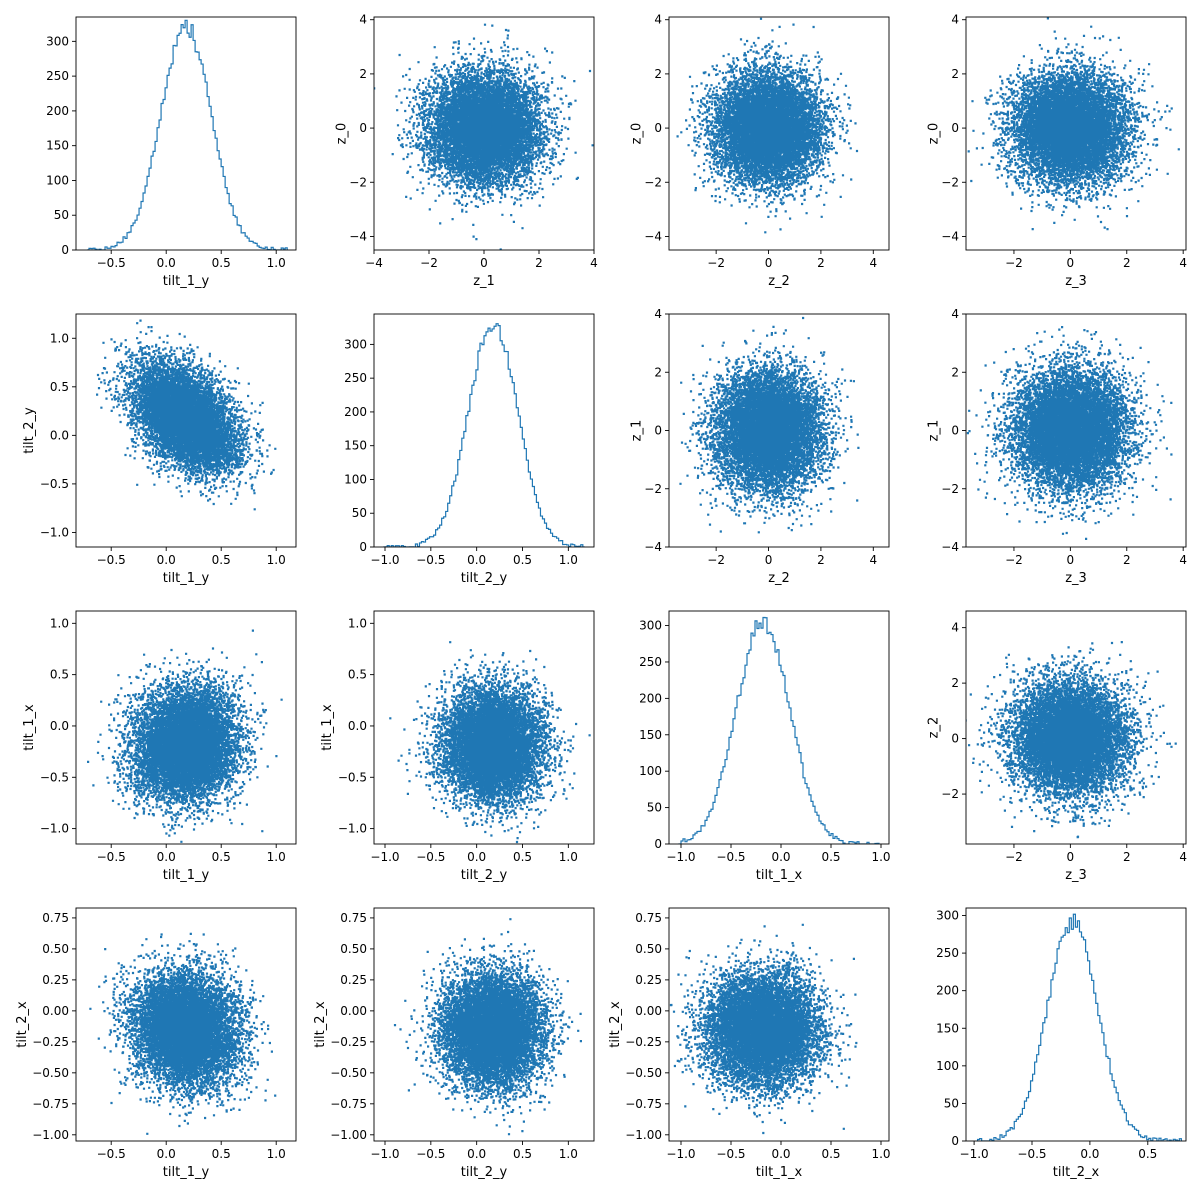  What do you see at coordinates (779, 281) in the screenshot?
I see `x-axis-label: z_2` at bounding box center [779, 281].